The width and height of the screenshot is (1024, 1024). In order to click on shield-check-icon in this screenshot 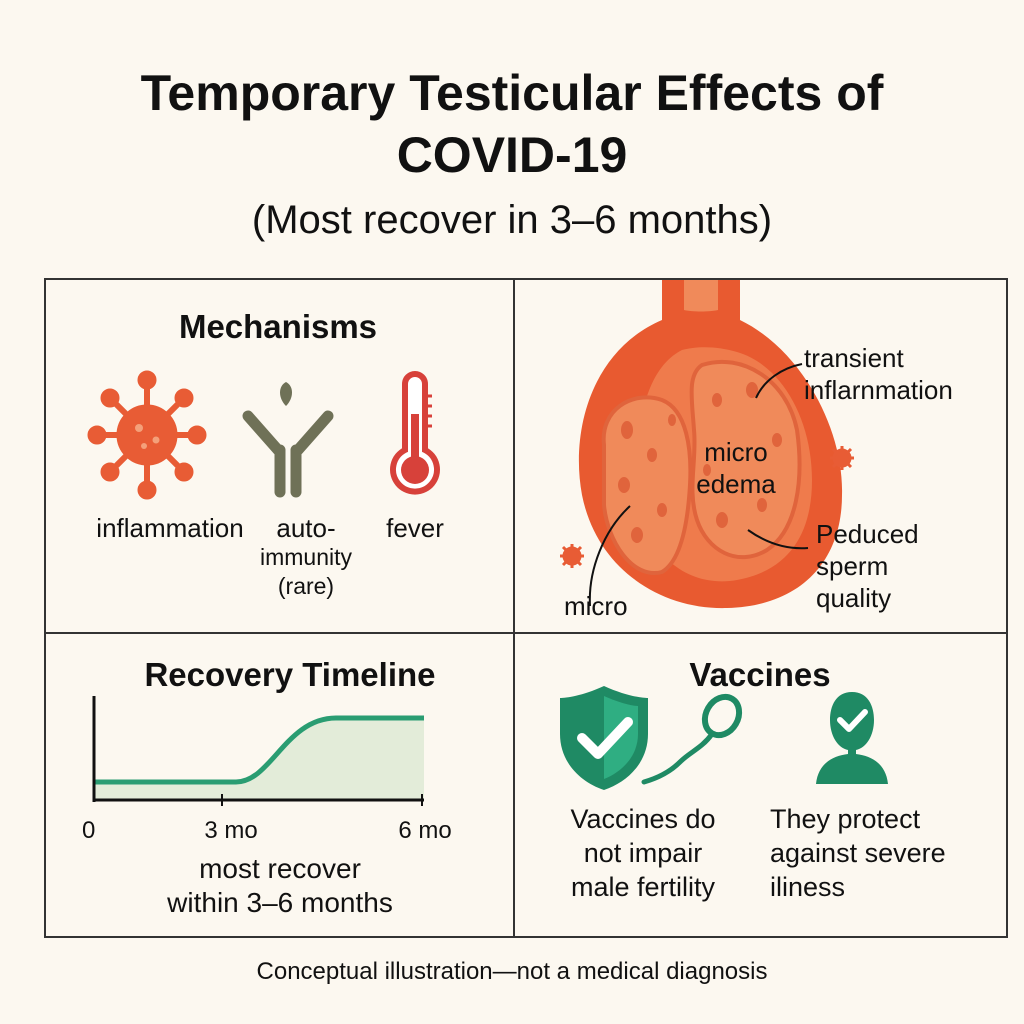, I will do `click(604, 738)`.